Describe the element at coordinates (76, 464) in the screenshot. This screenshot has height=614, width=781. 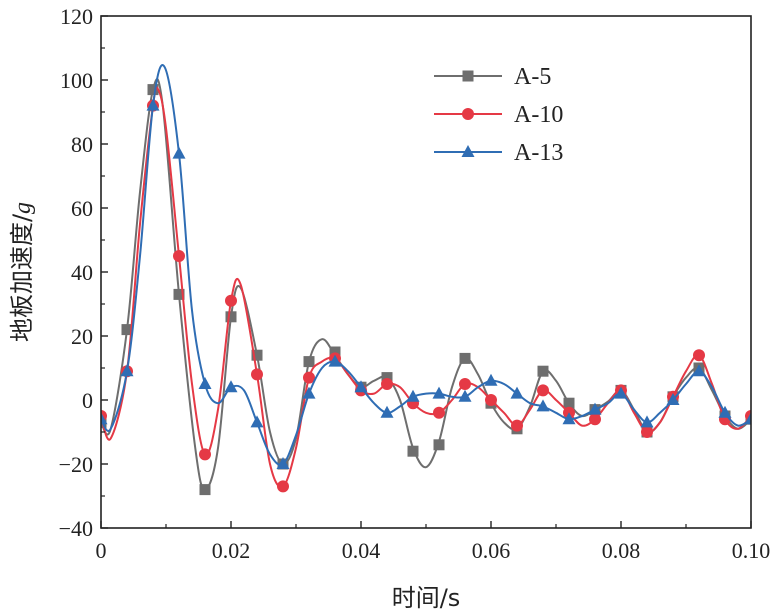
I see `y-tick-label: −20` at that location.